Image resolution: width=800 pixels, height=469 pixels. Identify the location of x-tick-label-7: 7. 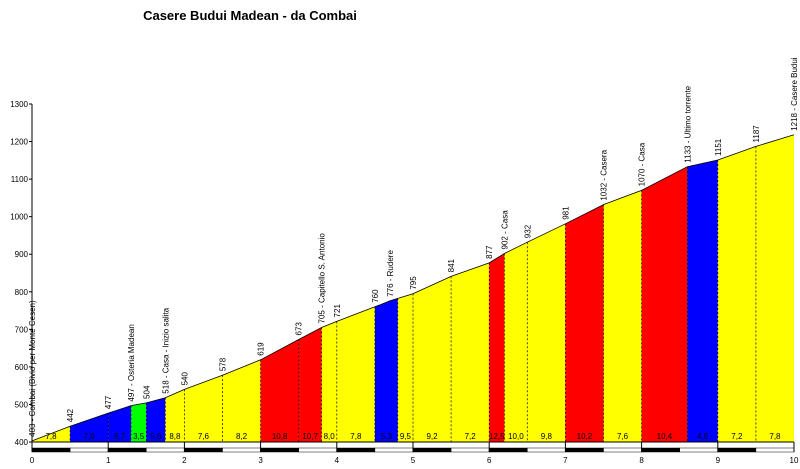
(565, 460).